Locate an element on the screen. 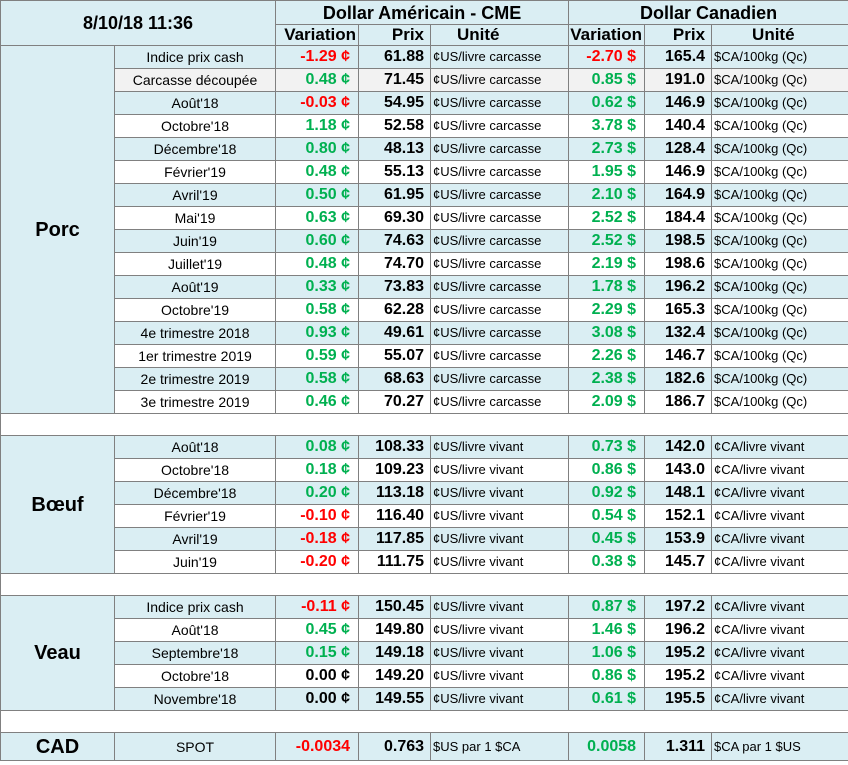  cad-price: 128.4 is located at coordinates (678, 149).